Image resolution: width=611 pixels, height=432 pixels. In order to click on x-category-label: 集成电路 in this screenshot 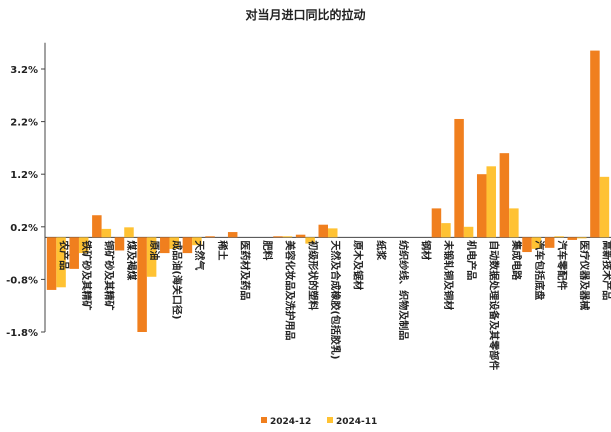, I will do `click(516, 260)`.